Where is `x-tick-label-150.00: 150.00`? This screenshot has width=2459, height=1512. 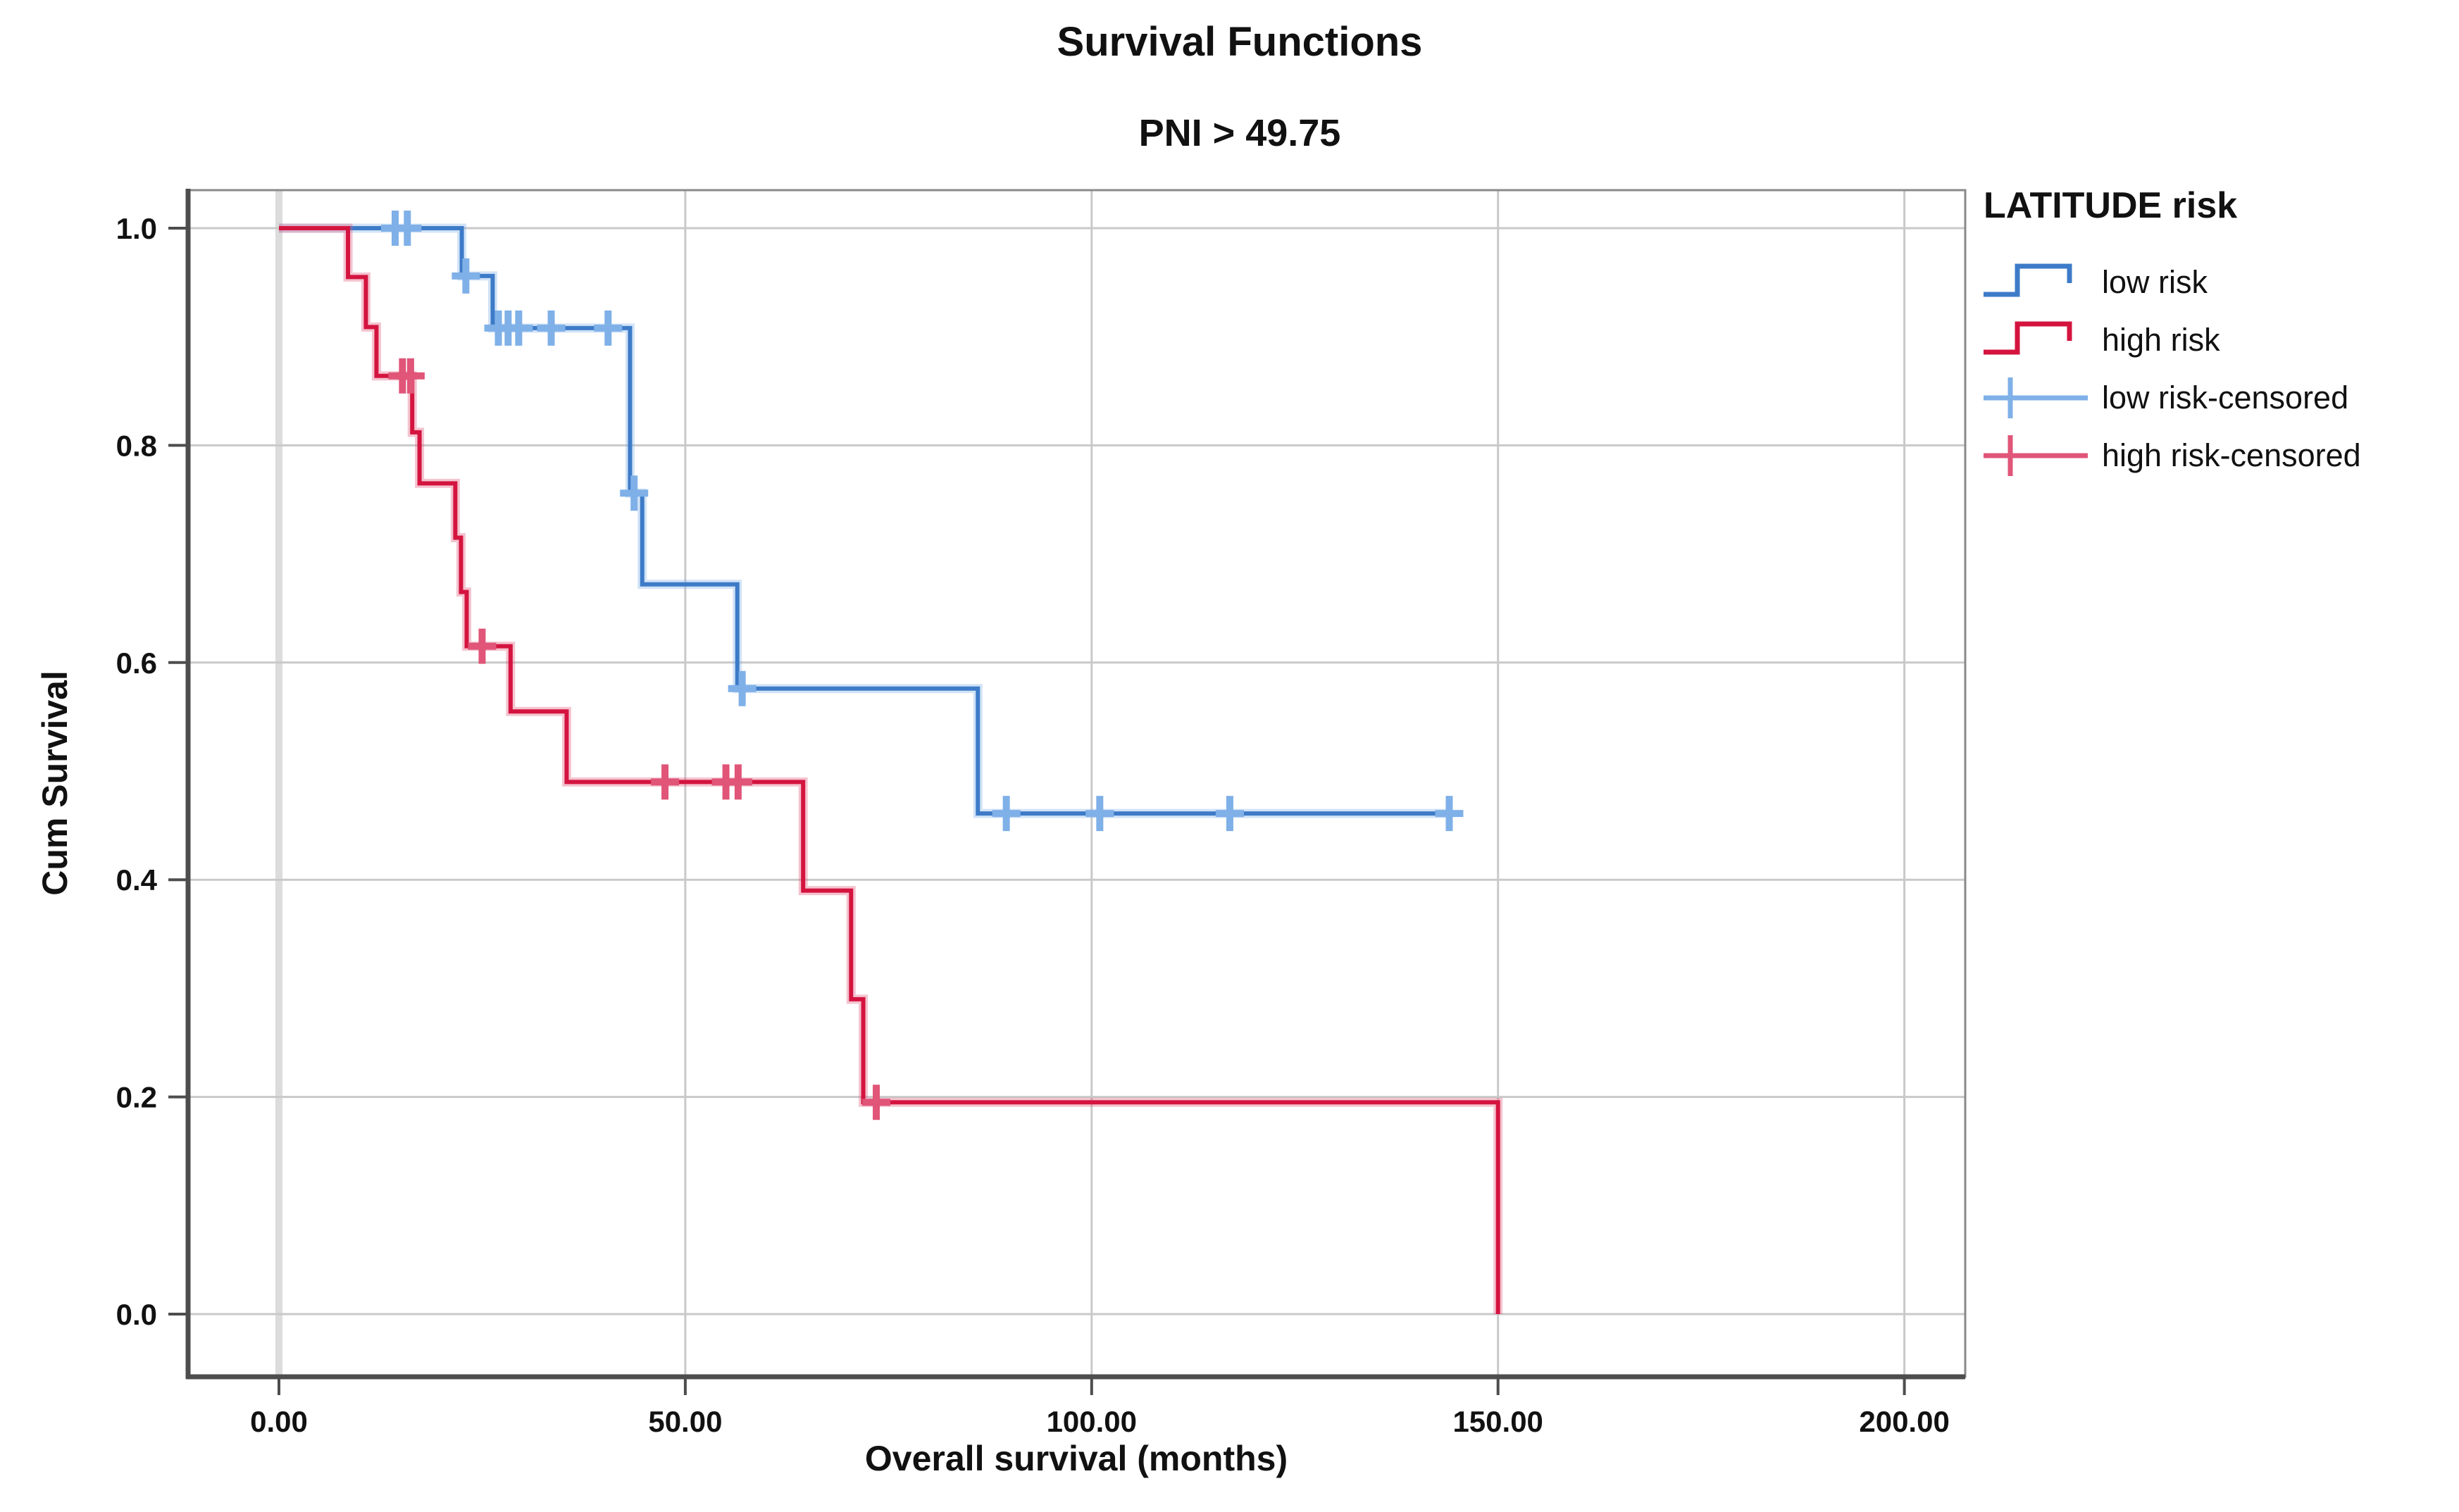
x-tick-label-150.00: 150.00 is located at coordinates (1497, 1421).